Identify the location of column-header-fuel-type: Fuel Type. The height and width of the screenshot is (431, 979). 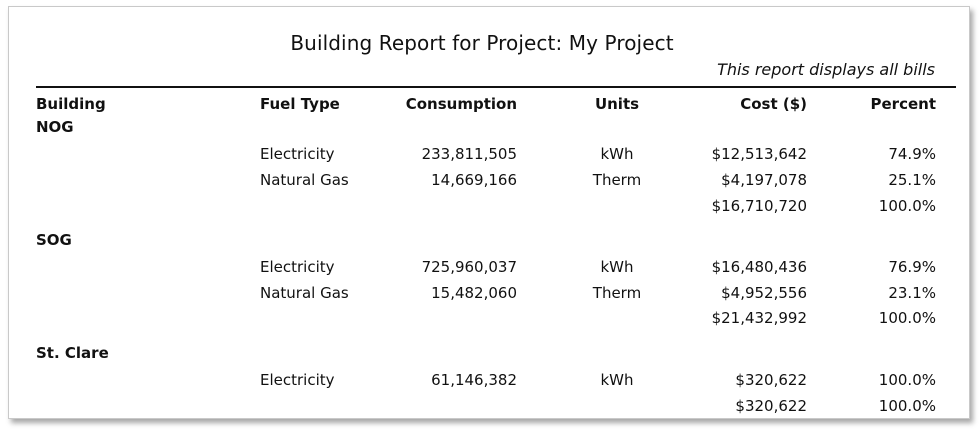
(300, 104).